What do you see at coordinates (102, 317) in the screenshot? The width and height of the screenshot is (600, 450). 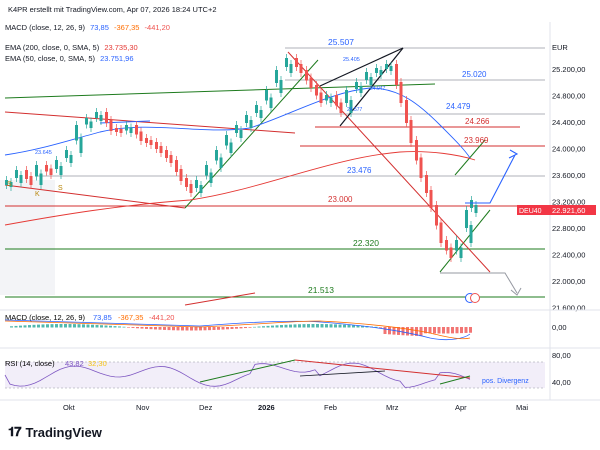 I see `macd-panel-value-1: 73,85` at bounding box center [102, 317].